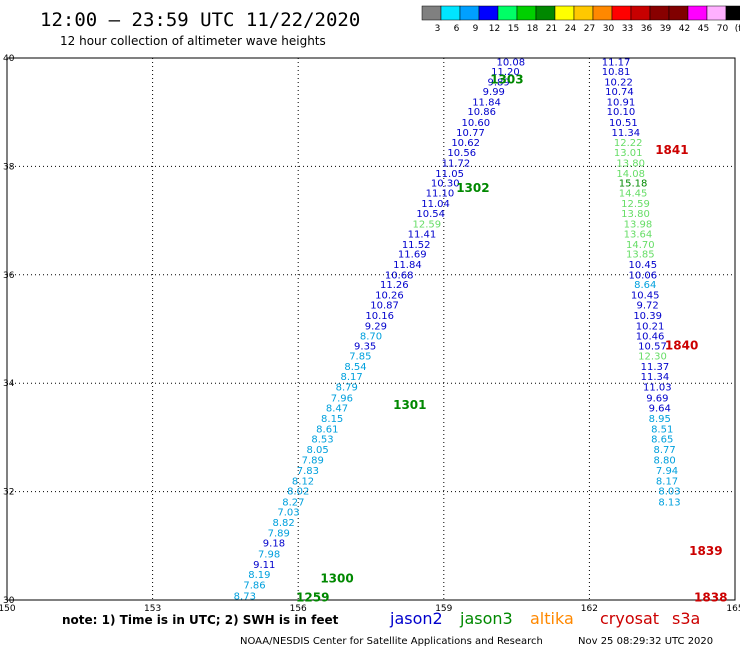 The image size is (740, 650). Describe the element at coordinates (472, 188) in the screenshot. I see `pass-number-label: 1302` at that location.